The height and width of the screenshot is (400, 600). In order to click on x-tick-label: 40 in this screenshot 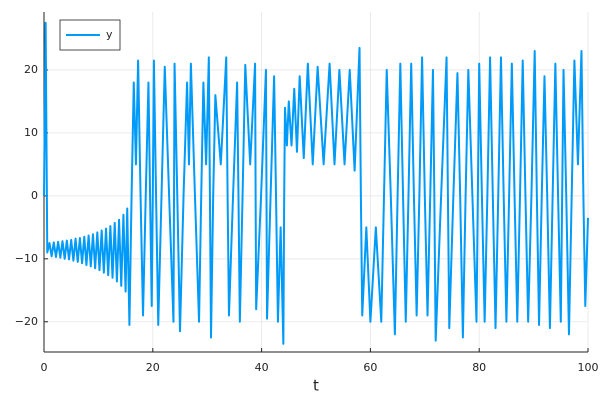, I will do `click(262, 367)`.